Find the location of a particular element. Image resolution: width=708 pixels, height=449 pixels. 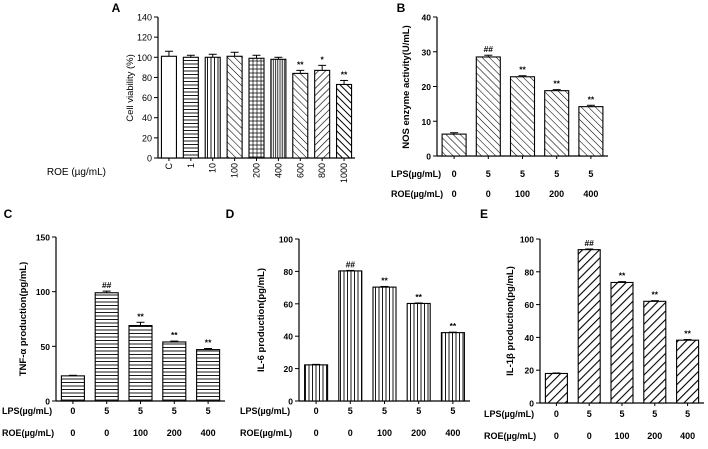

y-tick-label: 120 is located at coordinates (144, 38).